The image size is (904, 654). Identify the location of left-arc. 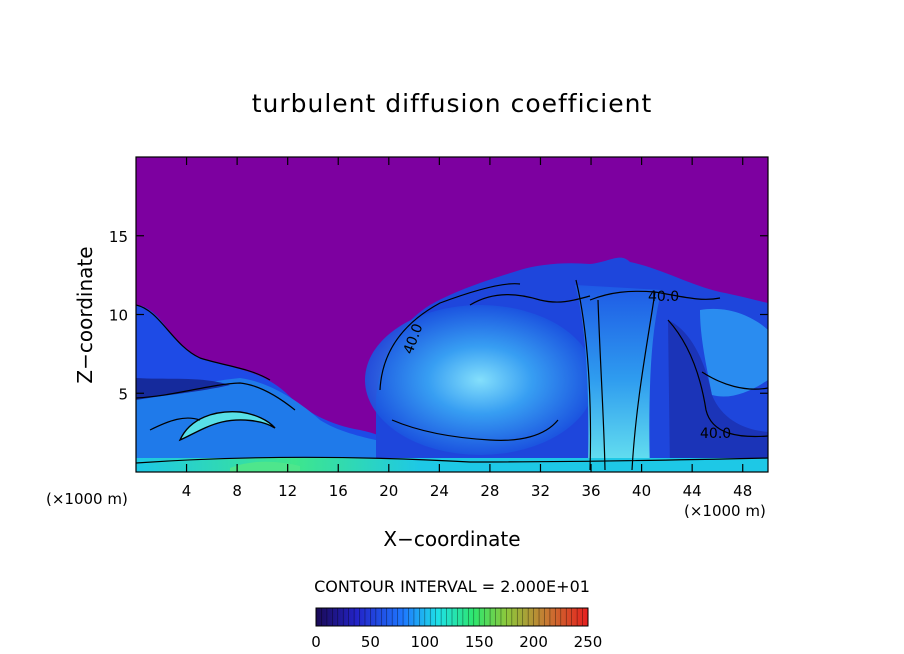
(227, 426).